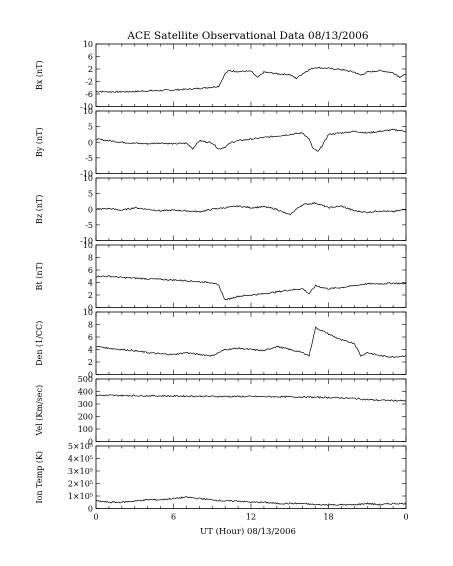 This screenshot has width=453, height=566. Describe the element at coordinates (88, 245) in the screenshot. I see `y-tick-label-bt-0: 10` at that location.